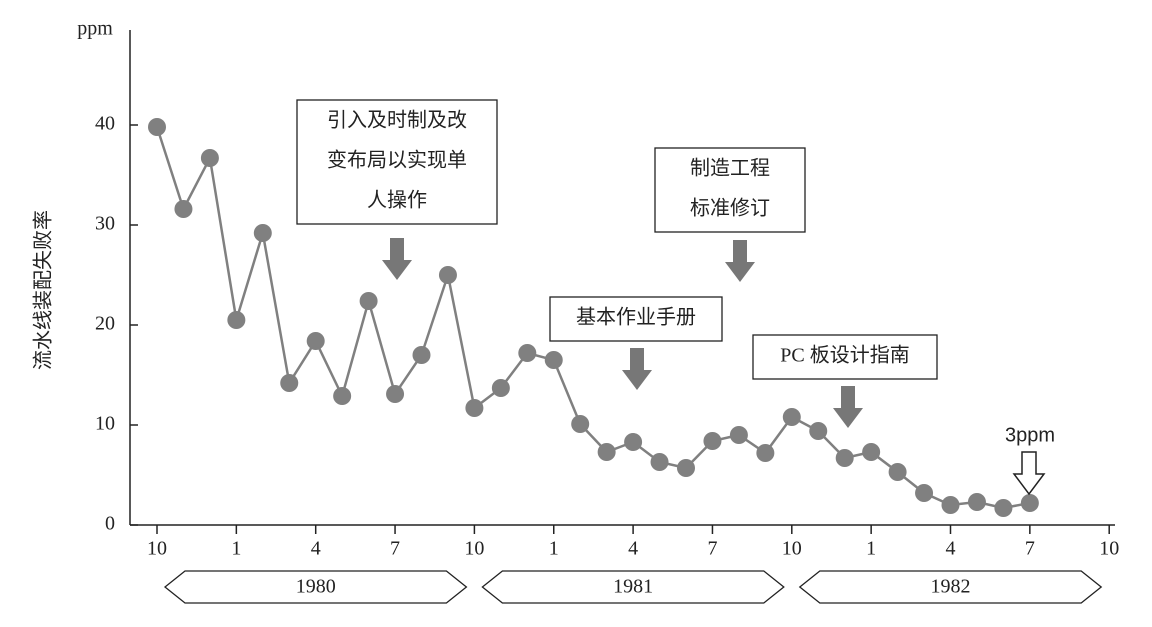 The width and height of the screenshot is (1152, 627). I want to click on y-tick-label: 0, so click(110, 524).